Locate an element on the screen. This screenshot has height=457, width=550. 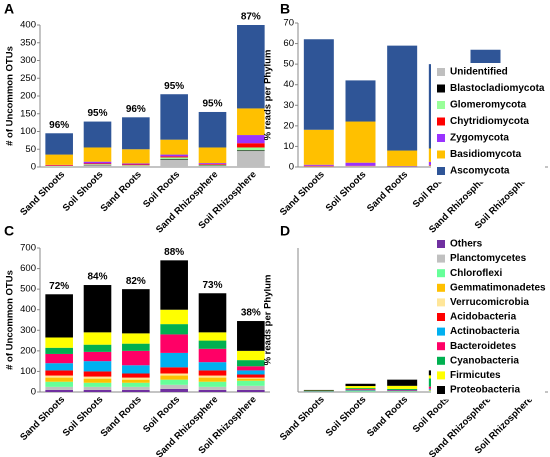
legend-label: Others is located at coordinates (466, 244).